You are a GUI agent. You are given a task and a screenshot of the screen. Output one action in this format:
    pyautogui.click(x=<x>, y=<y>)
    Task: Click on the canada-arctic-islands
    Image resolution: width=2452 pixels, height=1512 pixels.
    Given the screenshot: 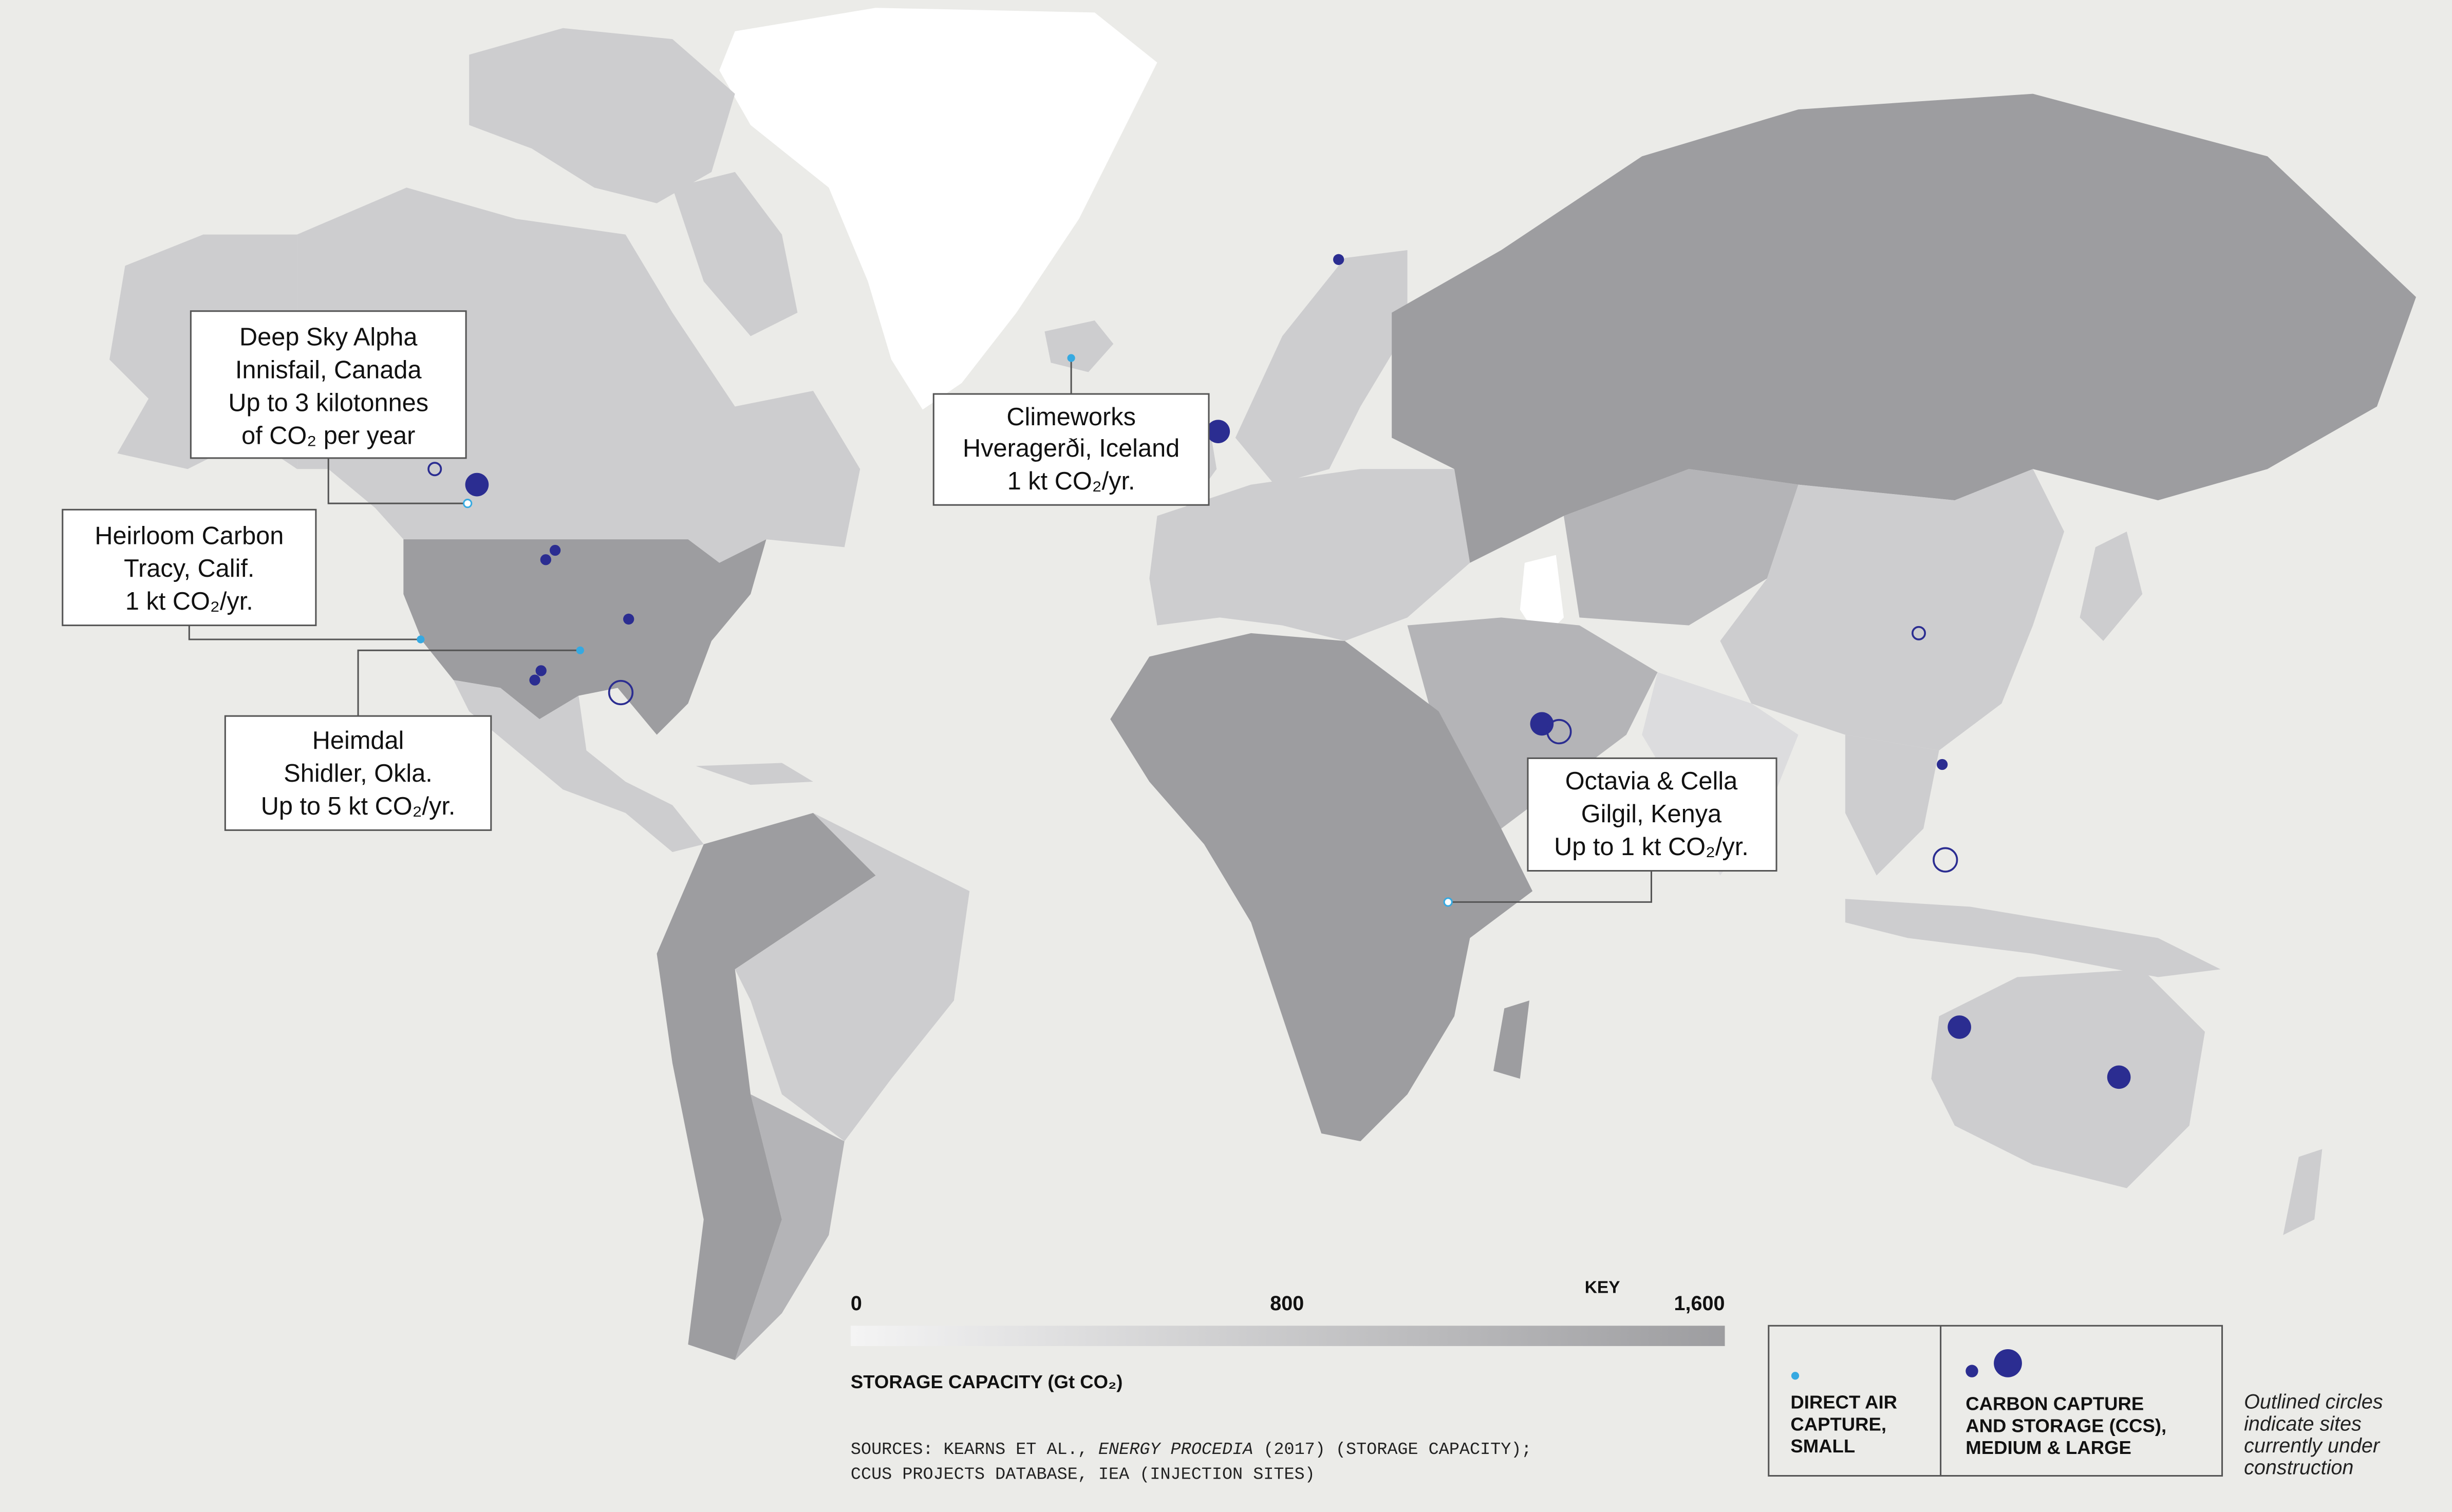 What is the action you would take?
    pyautogui.click(x=602, y=115)
    